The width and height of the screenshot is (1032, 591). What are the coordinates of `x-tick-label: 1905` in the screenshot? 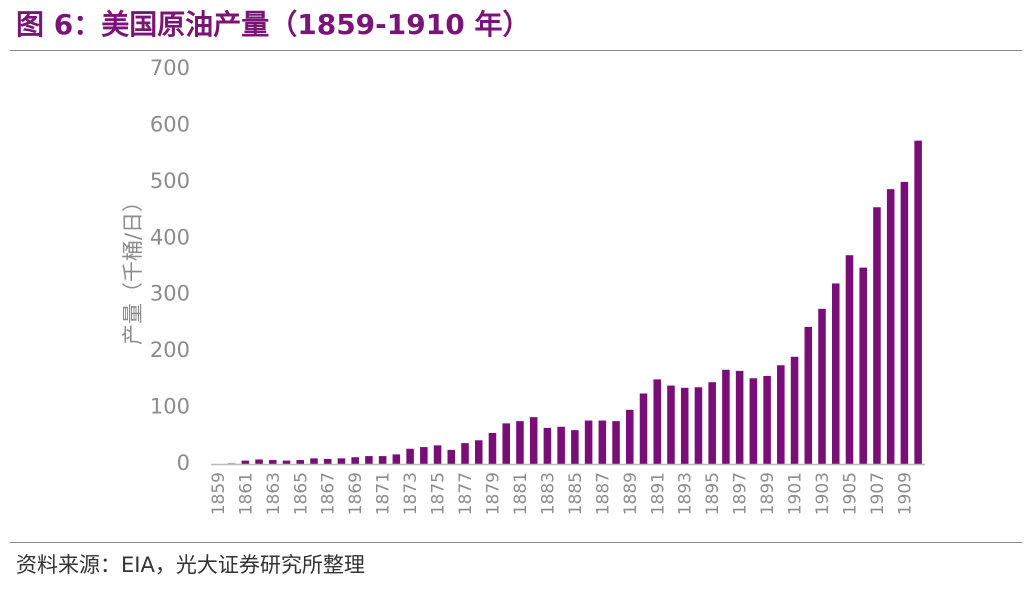 It's located at (850, 493).